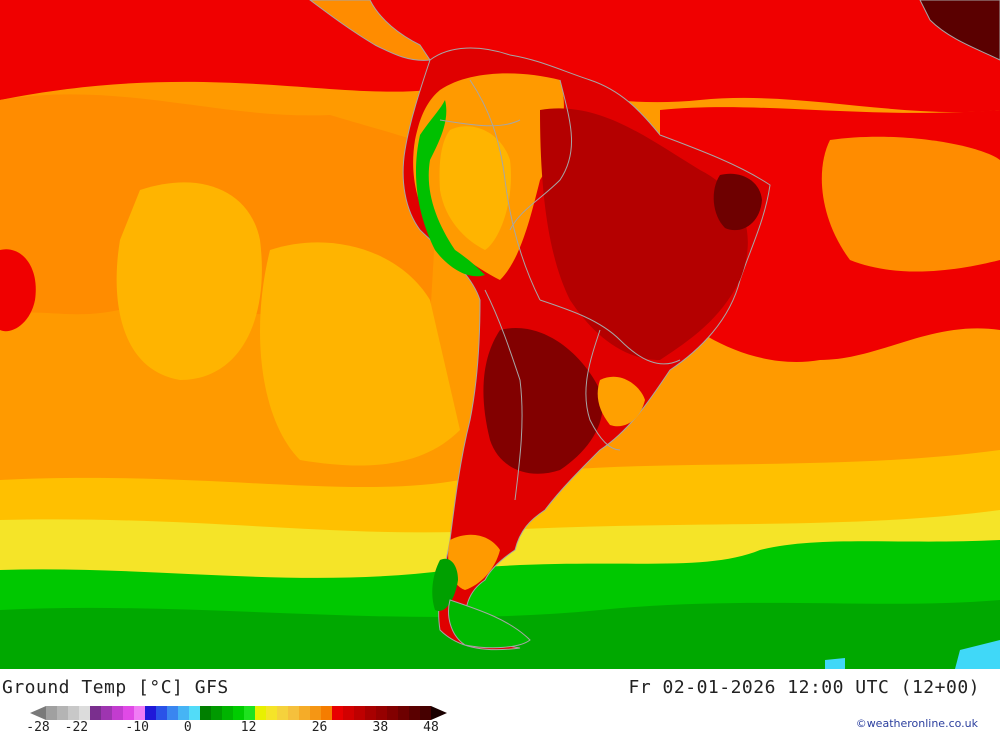 The width and height of the screenshot is (1000, 735). I want to click on west-hot-patch, so click(18, 290).